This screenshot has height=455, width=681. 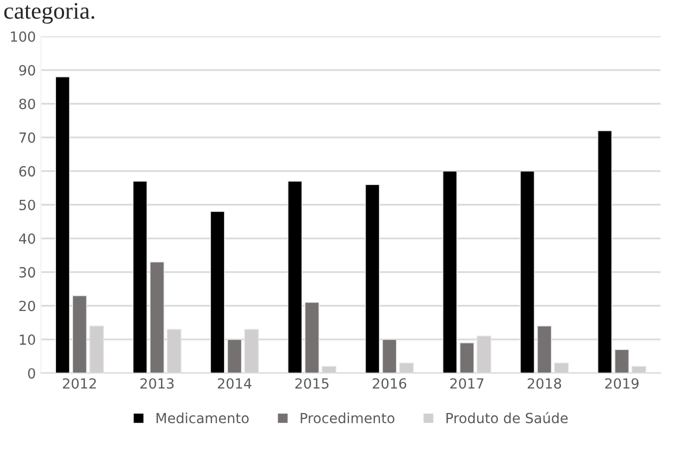 What do you see at coordinates (389, 383) in the screenshot?
I see `x-tick-label: 2016` at bounding box center [389, 383].